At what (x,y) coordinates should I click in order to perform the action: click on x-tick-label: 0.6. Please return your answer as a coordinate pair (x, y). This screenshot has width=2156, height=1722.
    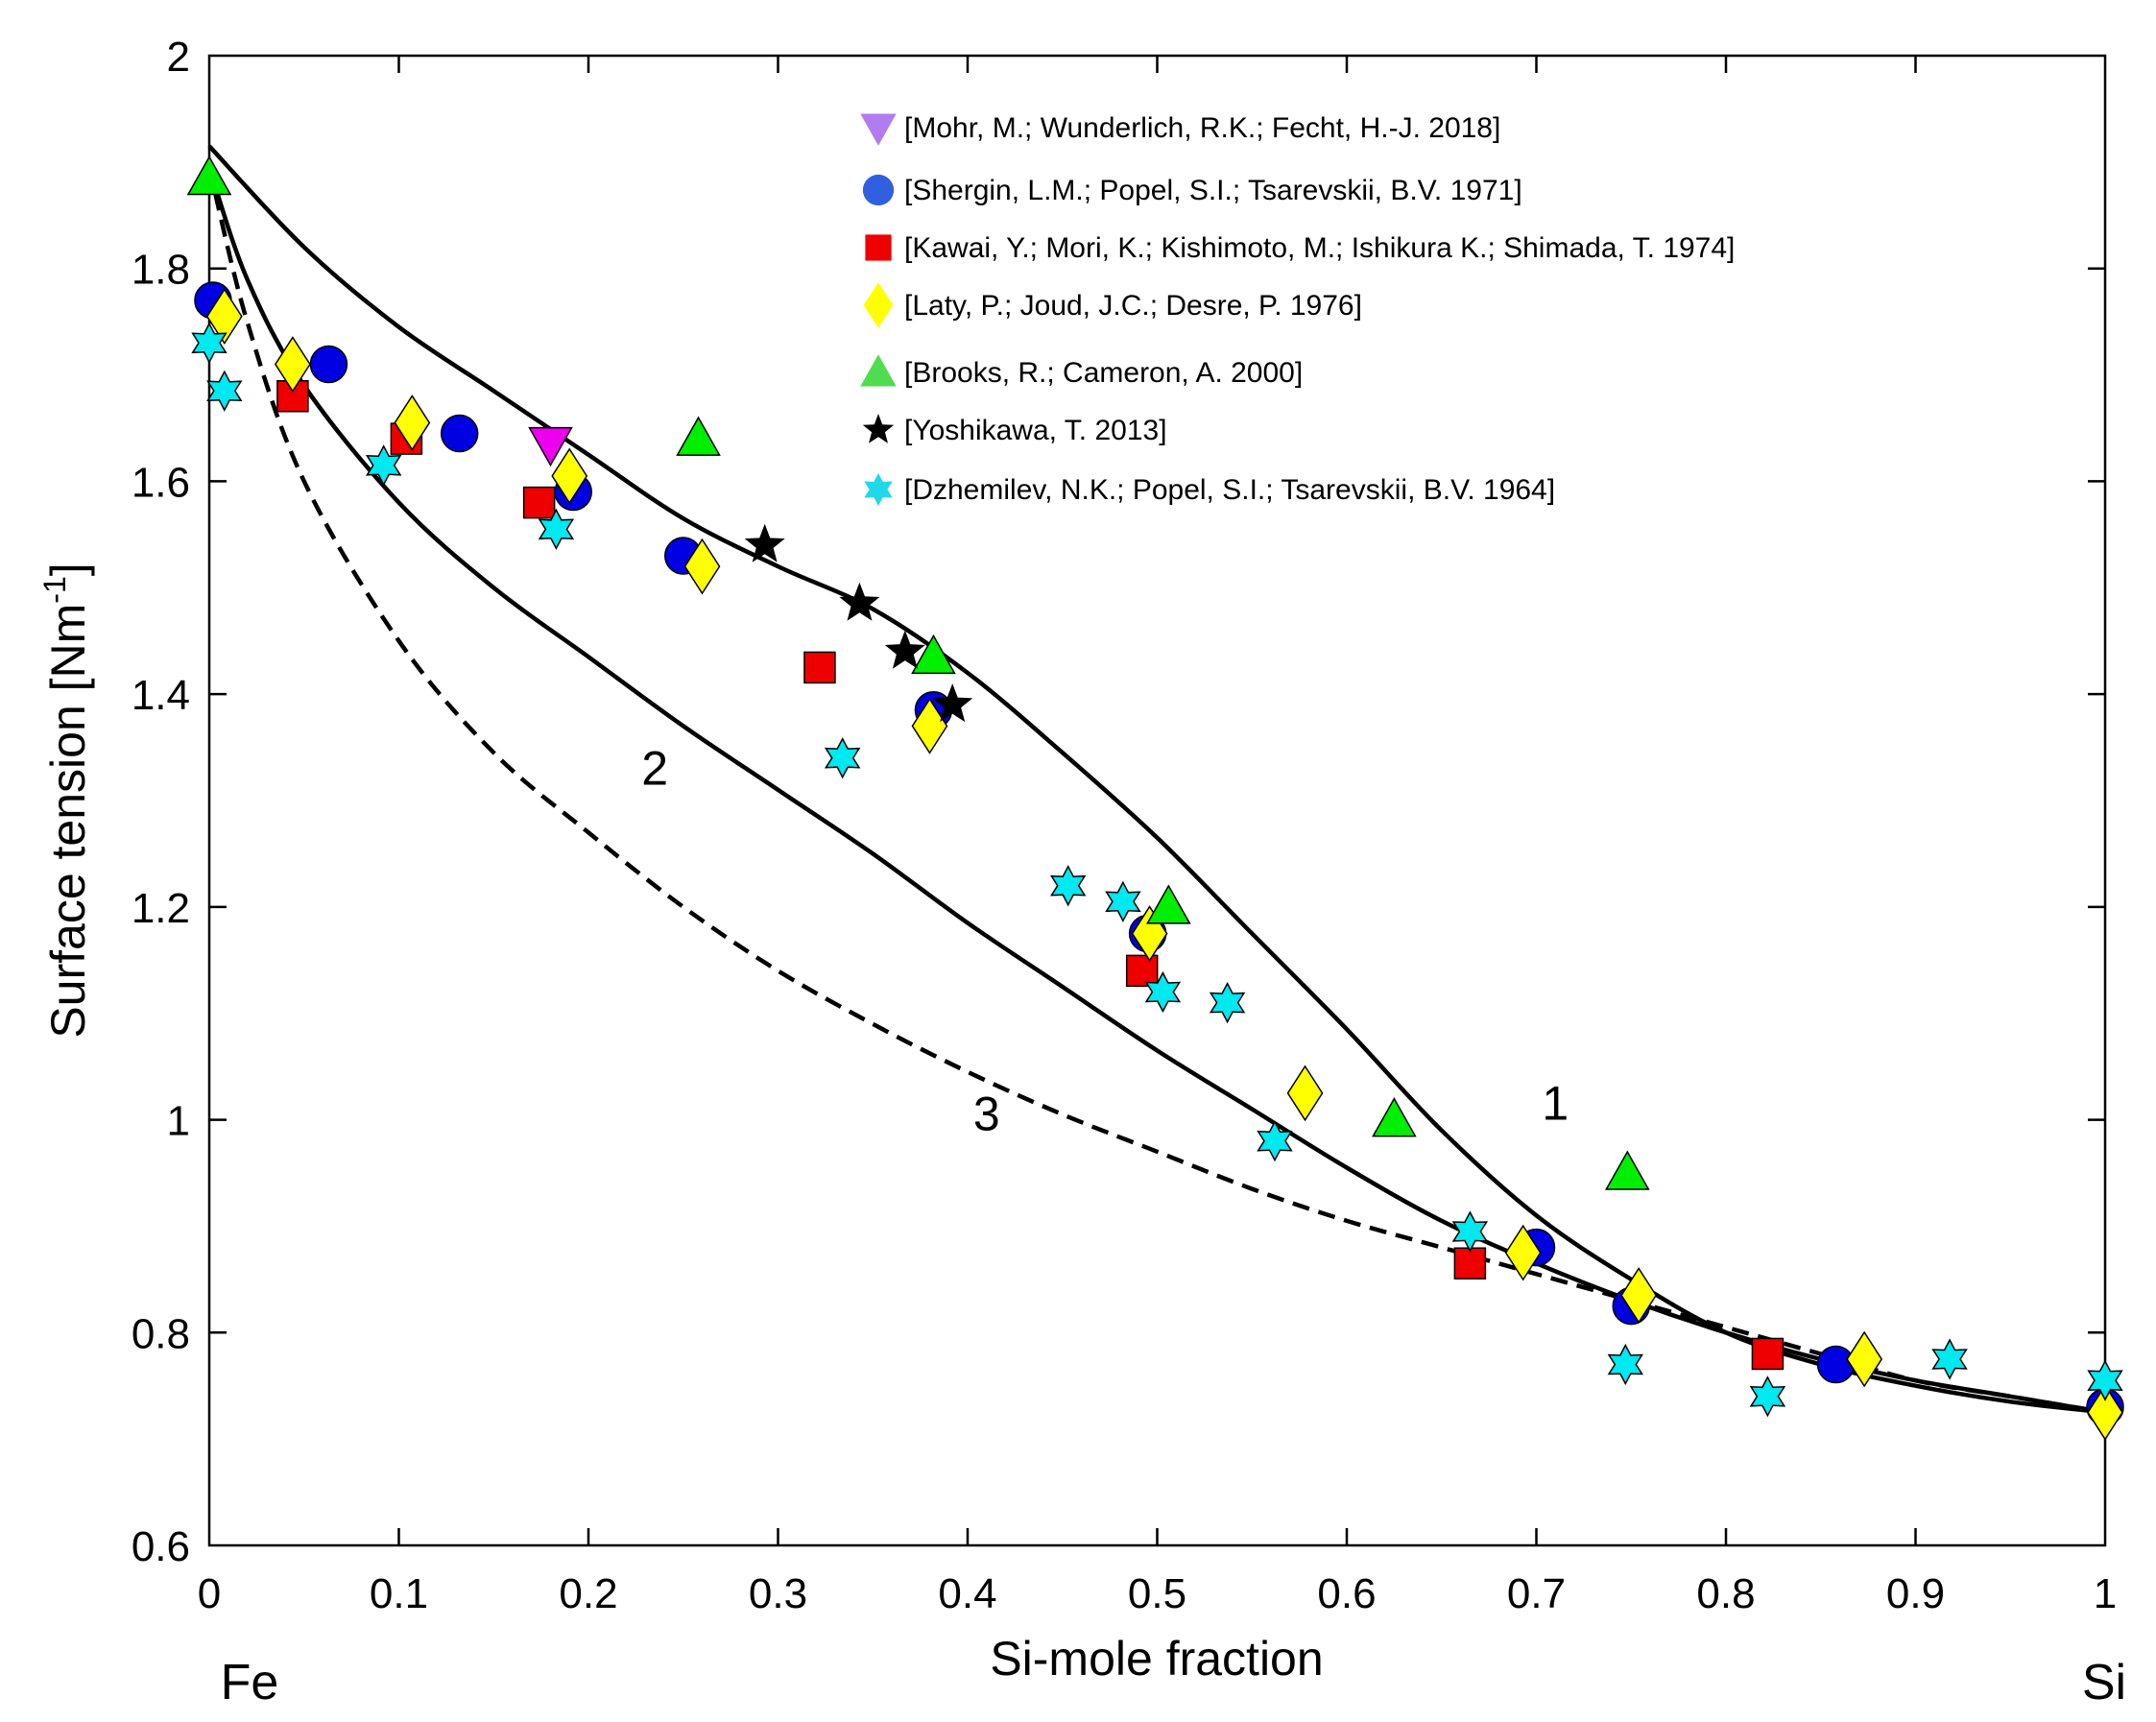
    Looking at the image, I should click on (1346, 1594).